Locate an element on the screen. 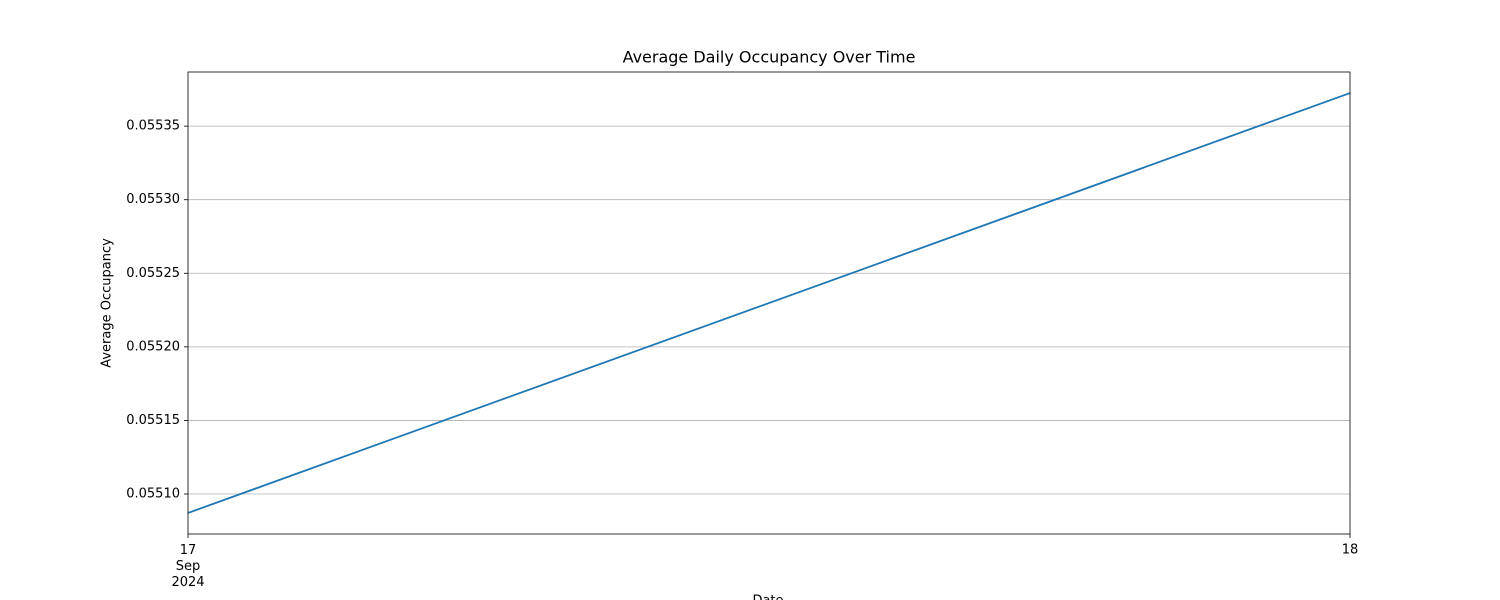 Image resolution: width=1500 pixels, height=600 pixels. chart-title: Average Daily Occupancy Over Time is located at coordinates (769, 57).